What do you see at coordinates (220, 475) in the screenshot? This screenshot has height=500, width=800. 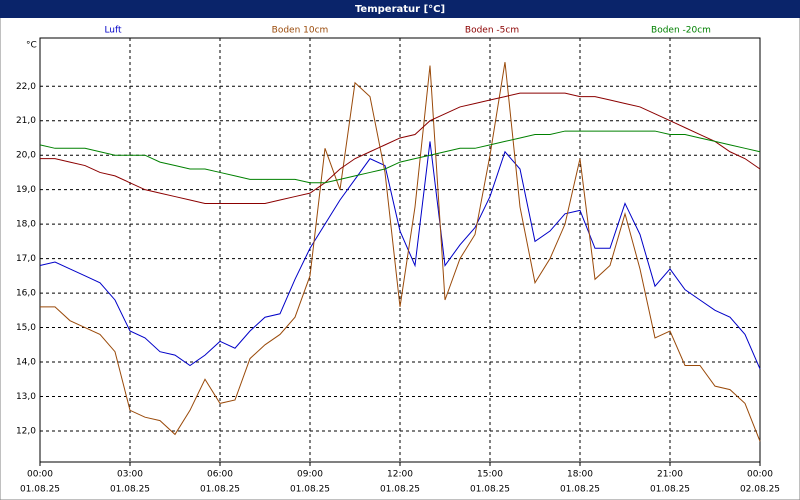 I see `x-tick-label: 06:00` at bounding box center [220, 475].